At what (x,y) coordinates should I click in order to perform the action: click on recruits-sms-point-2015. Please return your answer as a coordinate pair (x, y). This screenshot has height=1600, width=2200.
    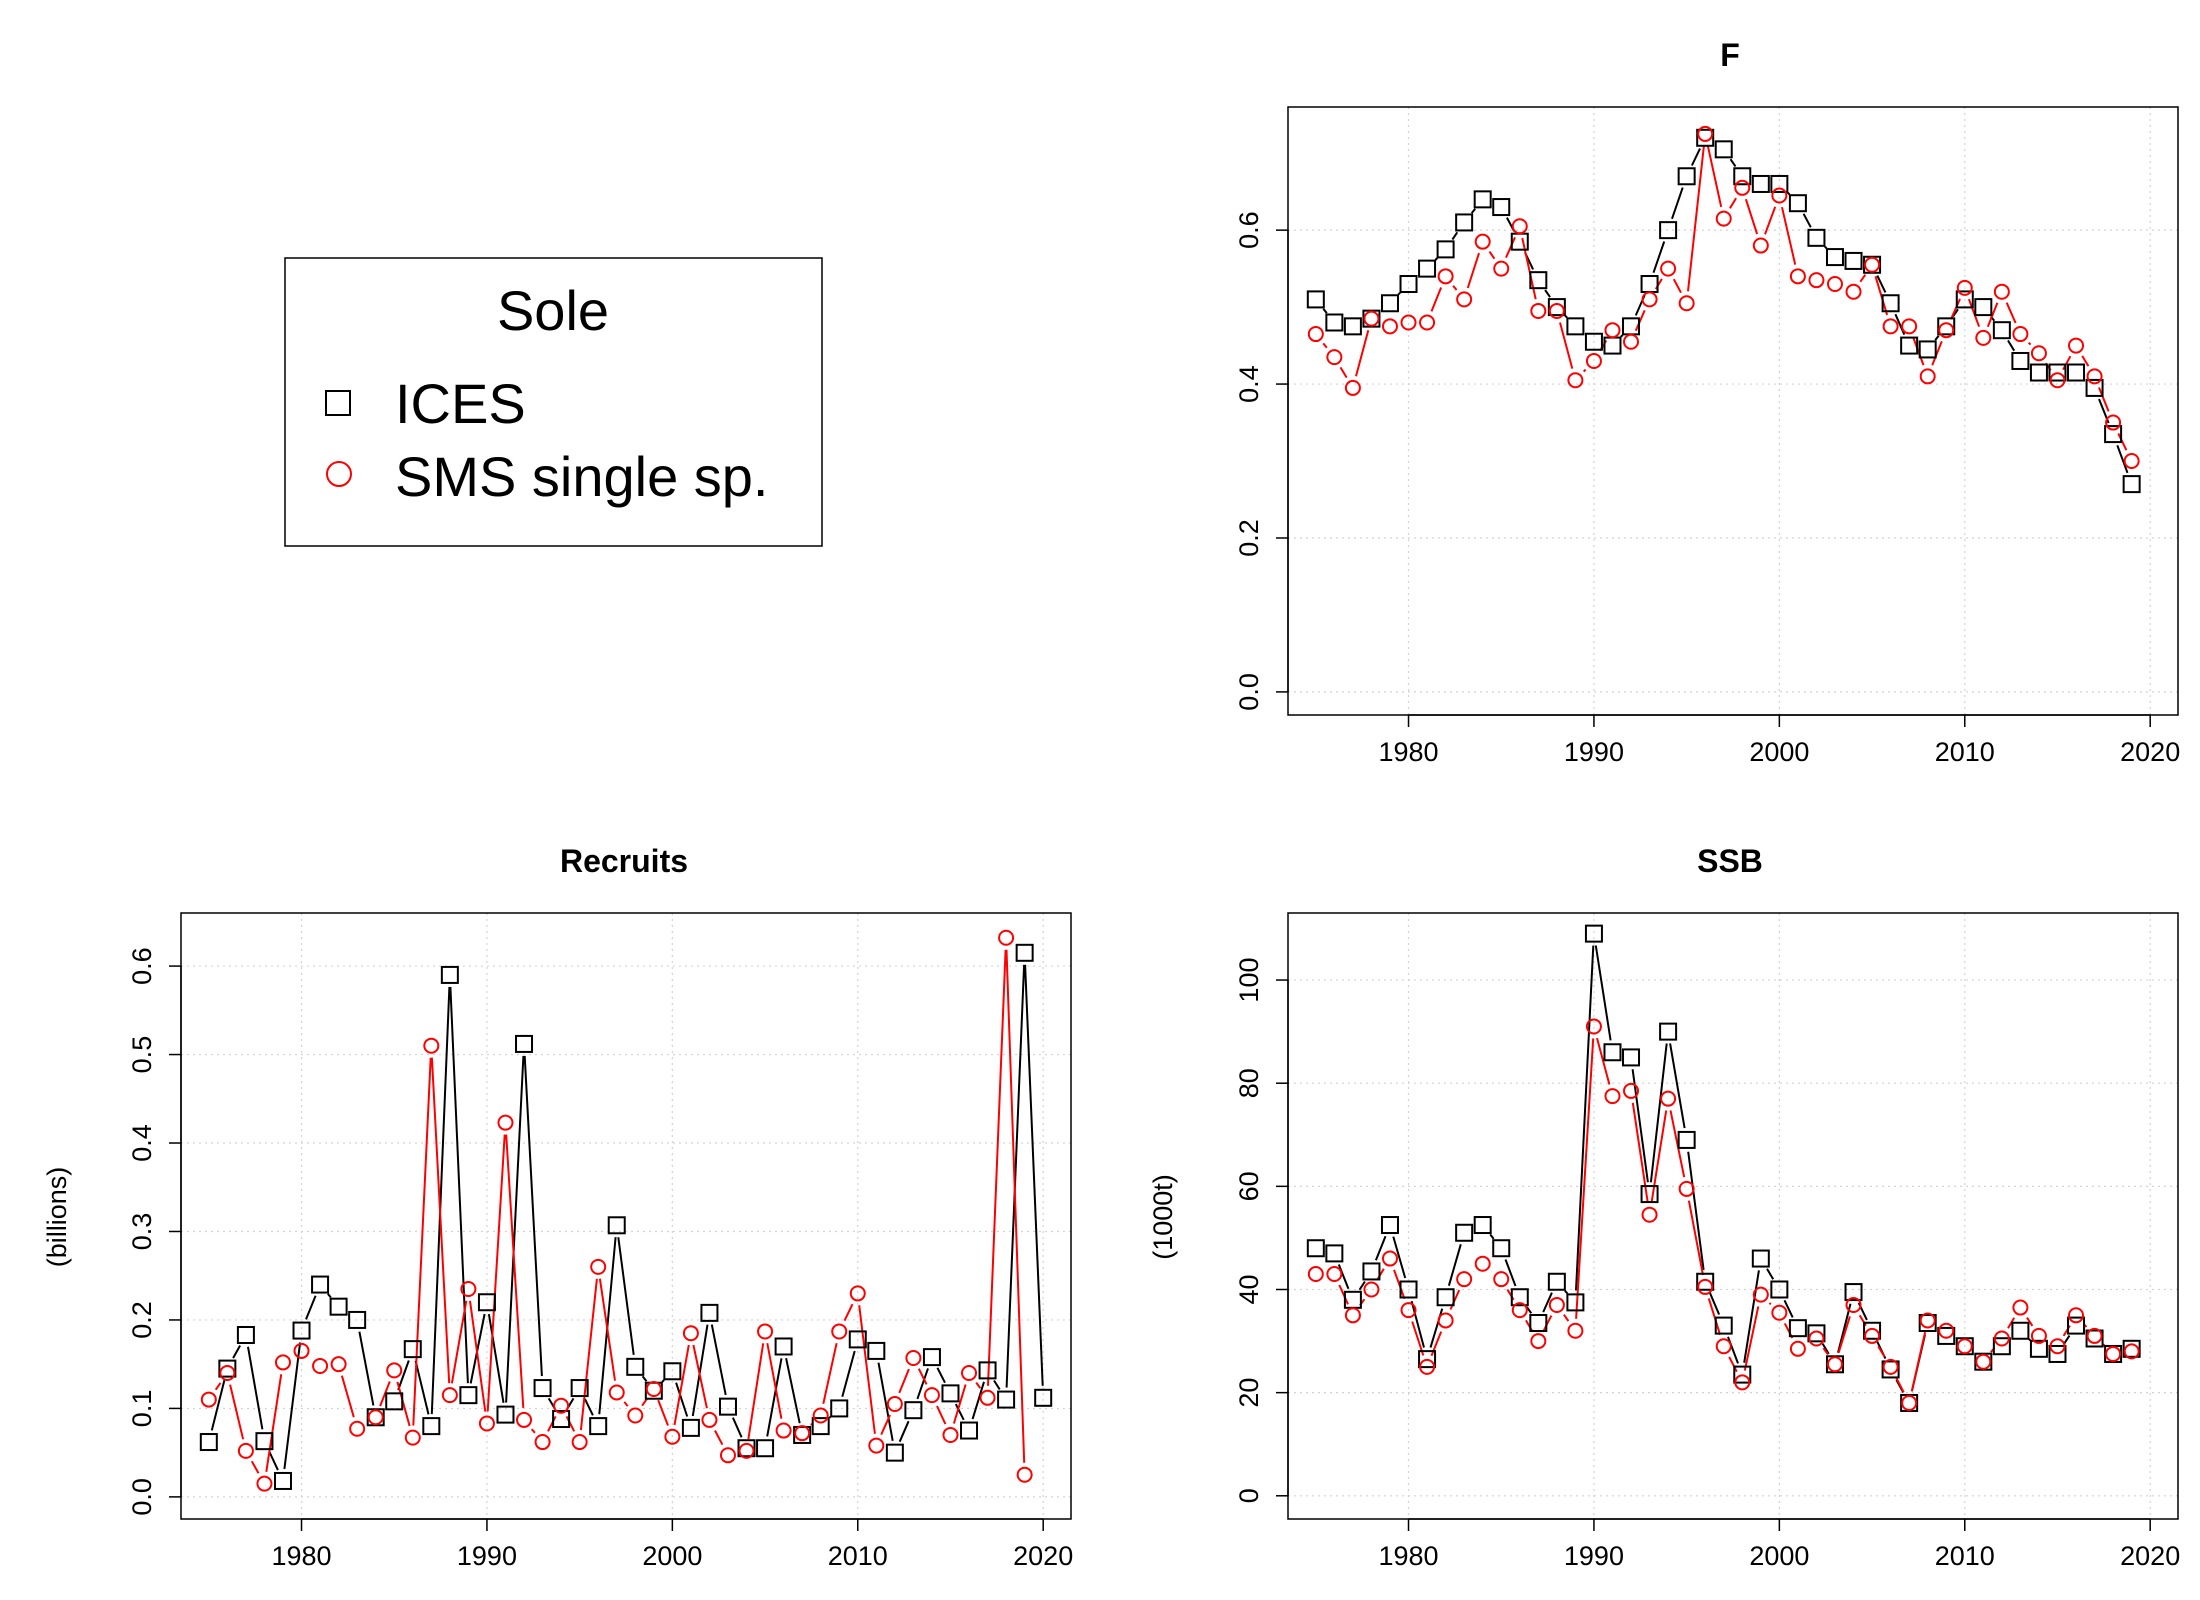
    Looking at the image, I should click on (950, 1434).